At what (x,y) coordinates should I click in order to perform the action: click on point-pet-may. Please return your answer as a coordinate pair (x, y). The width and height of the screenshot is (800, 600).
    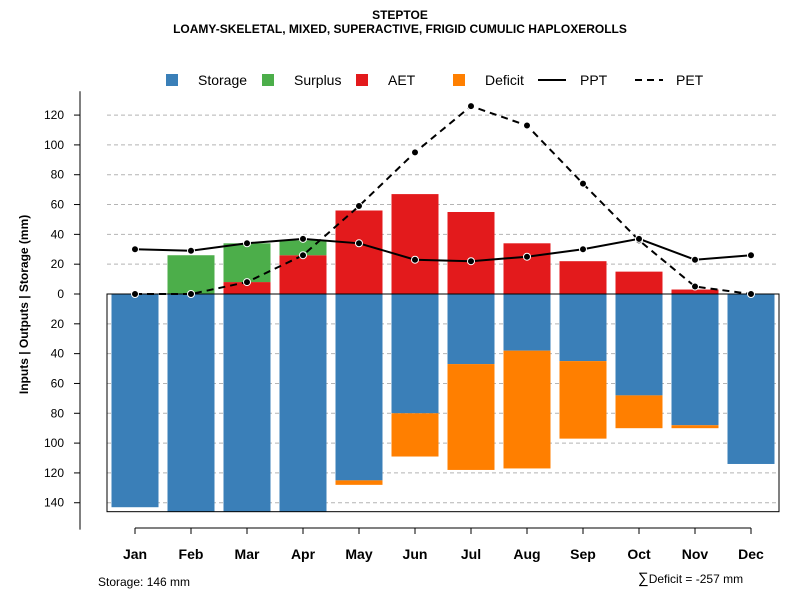
    Looking at the image, I should click on (359, 206).